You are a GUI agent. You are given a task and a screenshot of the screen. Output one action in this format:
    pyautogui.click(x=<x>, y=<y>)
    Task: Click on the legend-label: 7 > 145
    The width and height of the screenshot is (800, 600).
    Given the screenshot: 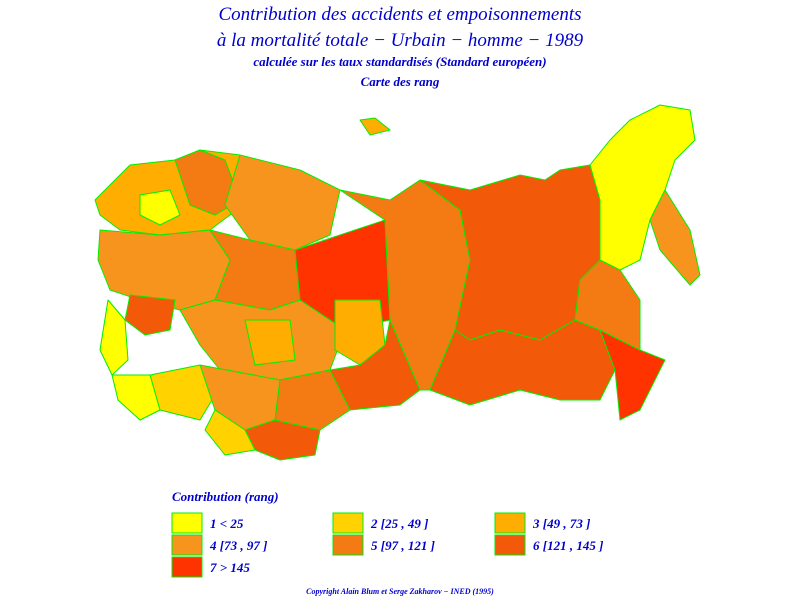 What is the action you would take?
    pyautogui.click(x=230, y=567)
    